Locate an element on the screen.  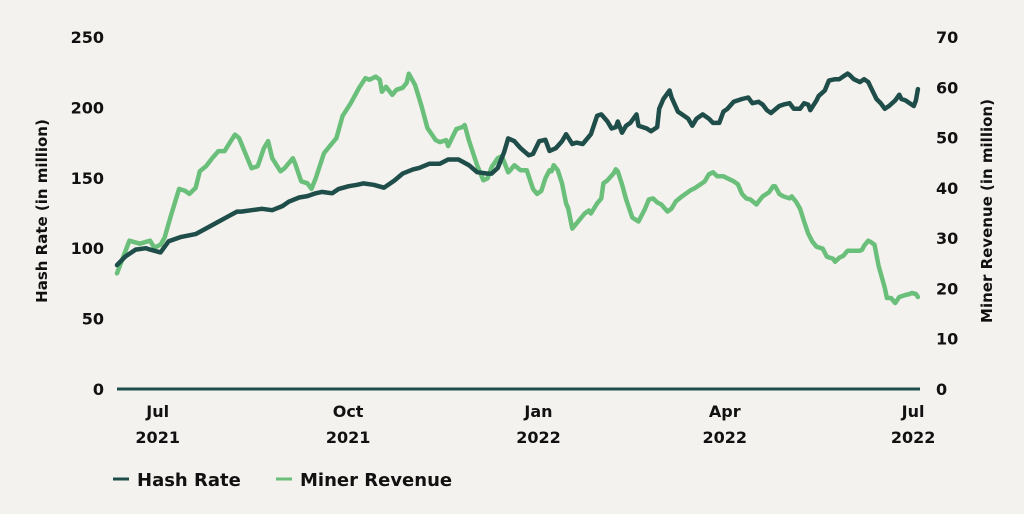
y-right-tick-label: 30 is located at coordinates (947, 238).